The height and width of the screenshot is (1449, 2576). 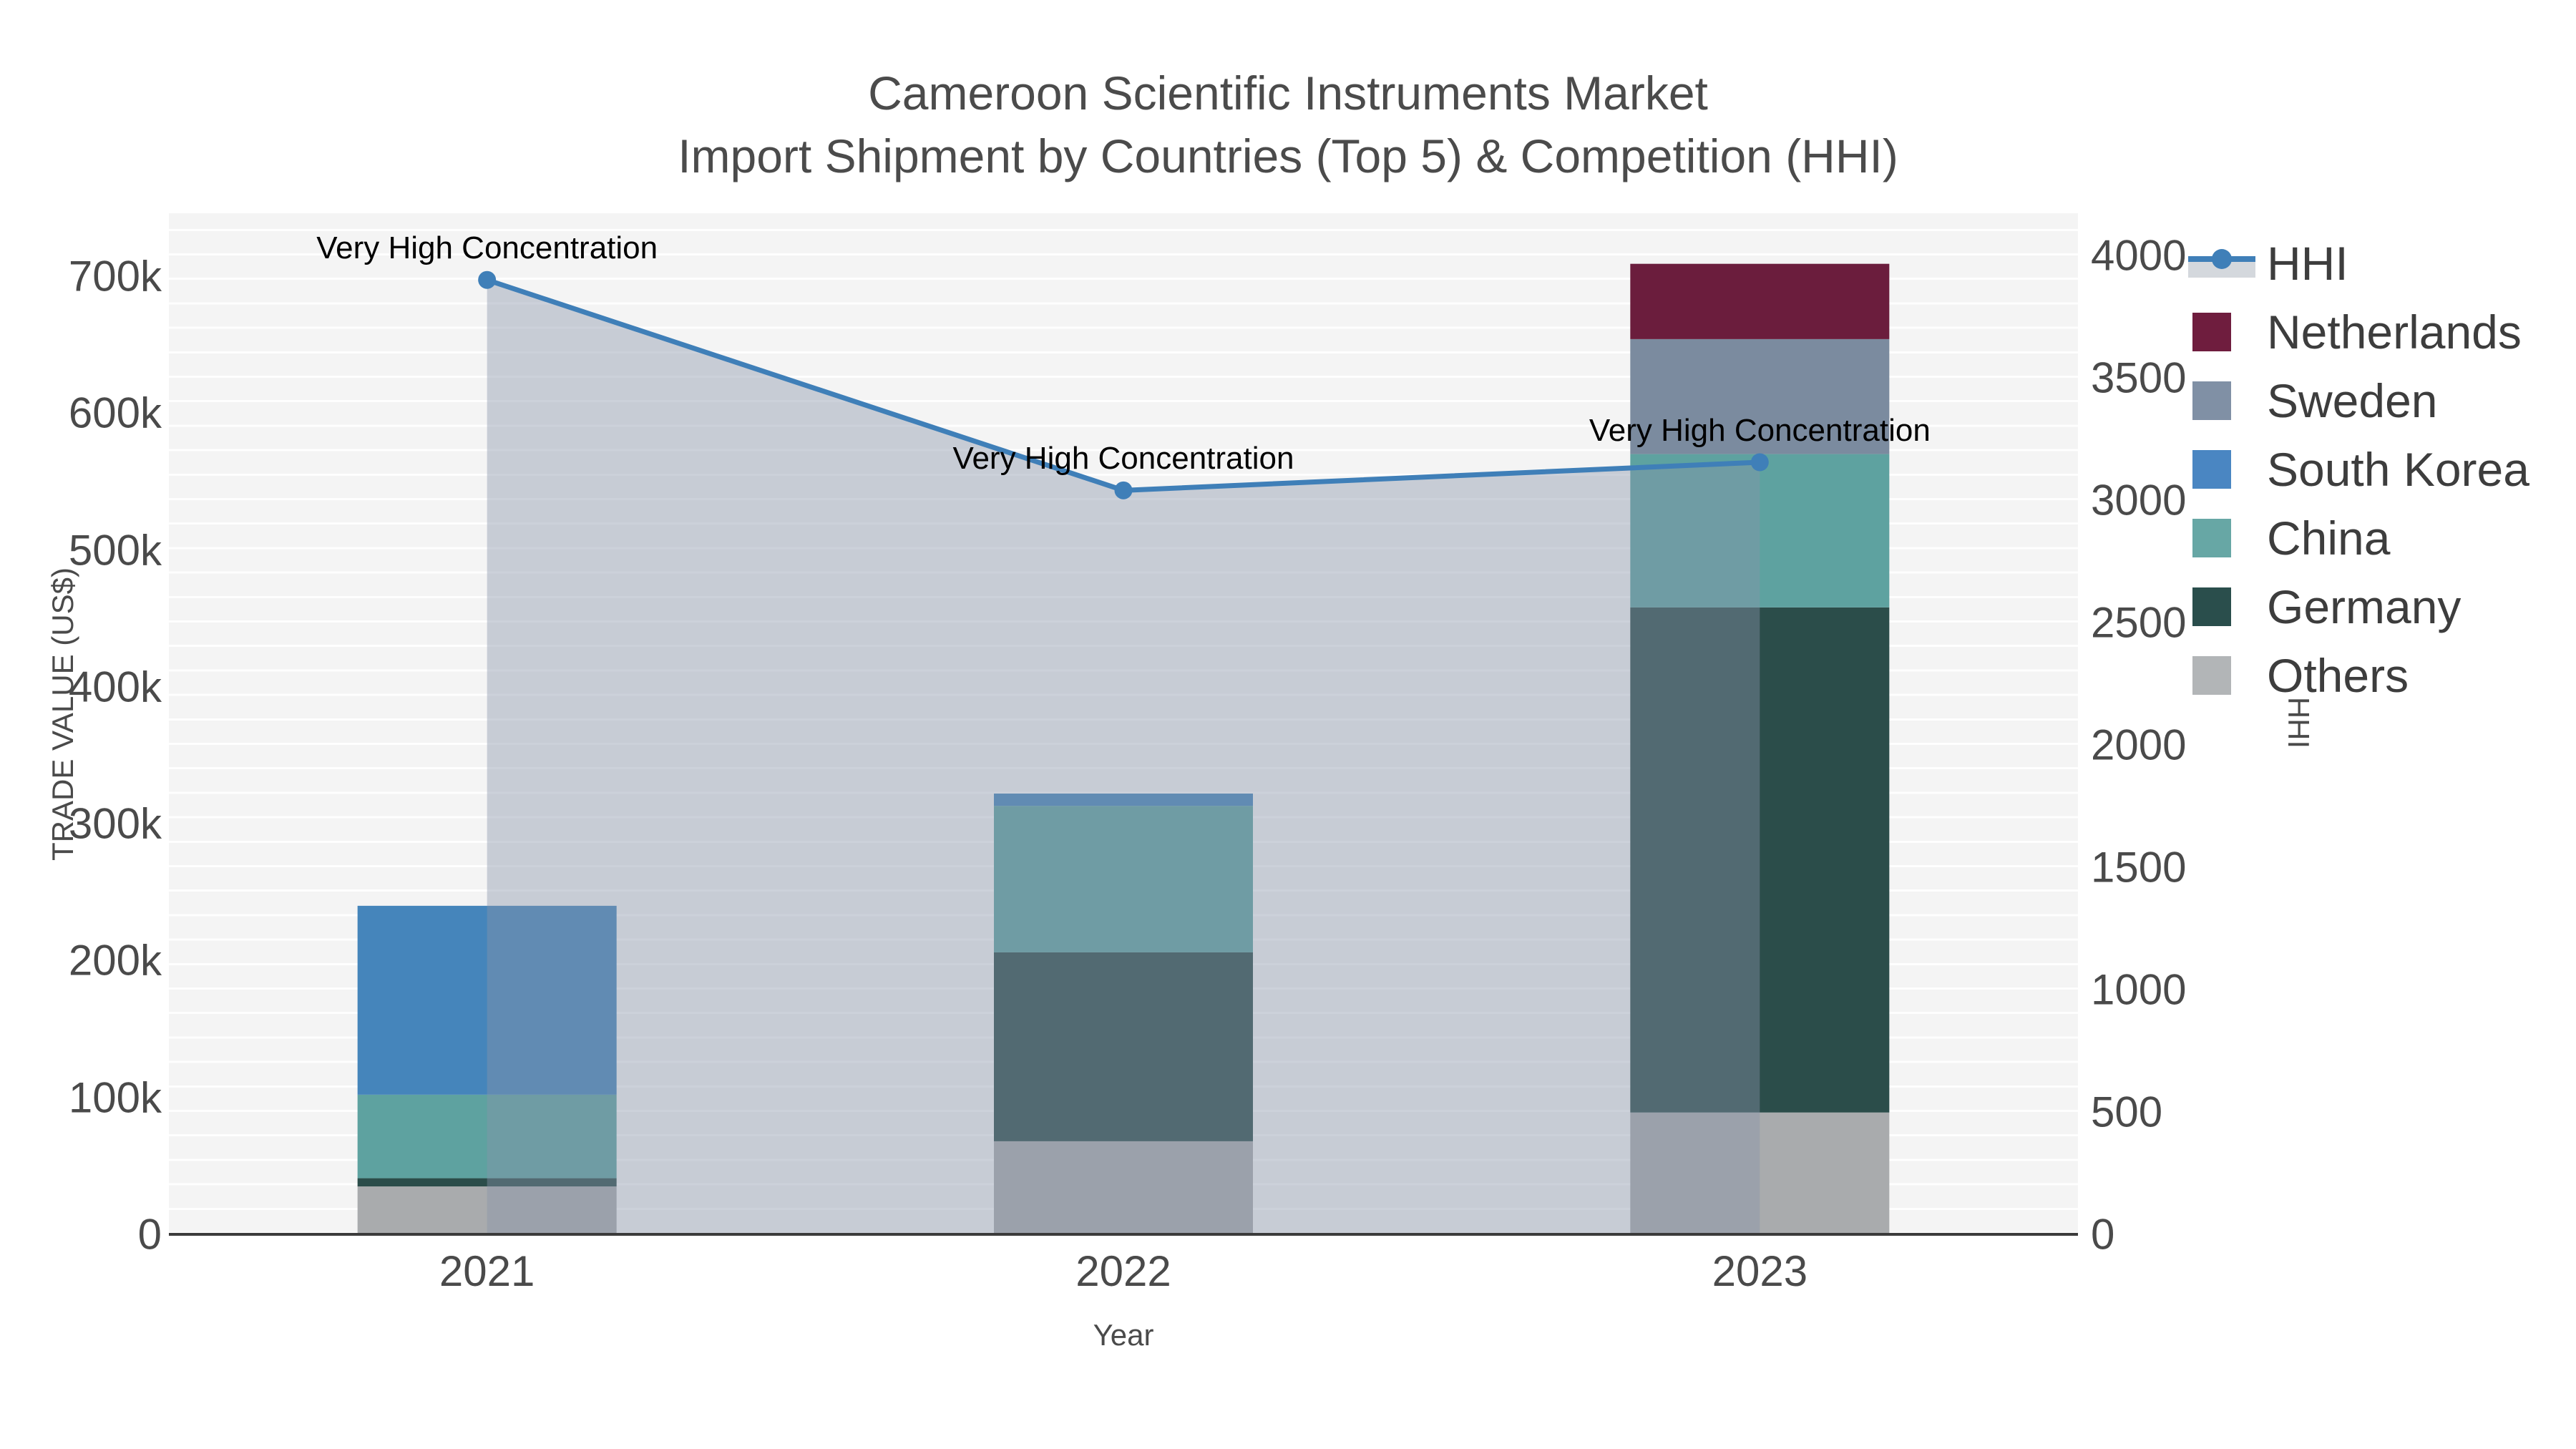 What do you see at coordinates (487, 1271) in the screenshot?
I see `x-tick-2021: 2021` at bounding box center [487, 1271].